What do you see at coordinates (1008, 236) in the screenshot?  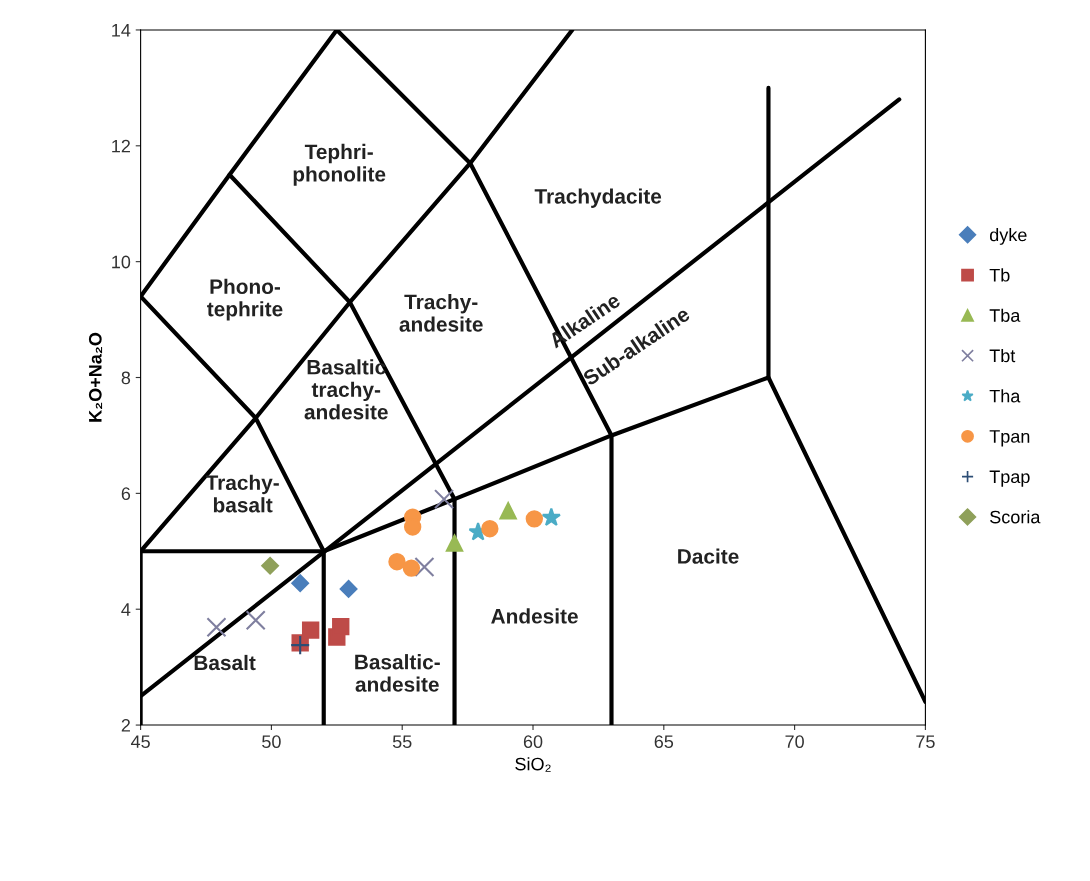 I see `legend-label: dyke` at bounding box center [1008, 236].